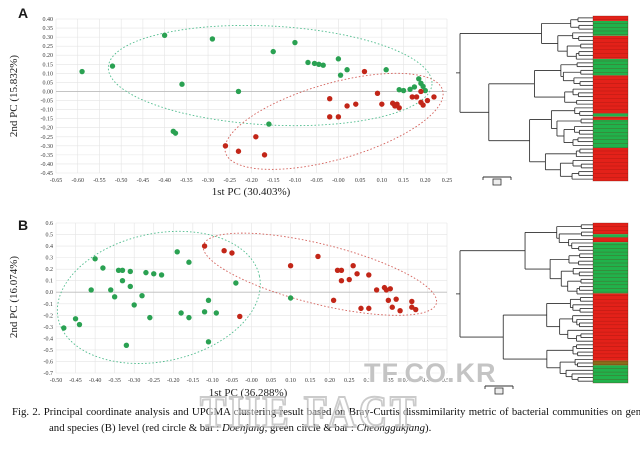 The image size is (640, 449). I want to click on x-tick-label: 0.10, so click(382, 181).